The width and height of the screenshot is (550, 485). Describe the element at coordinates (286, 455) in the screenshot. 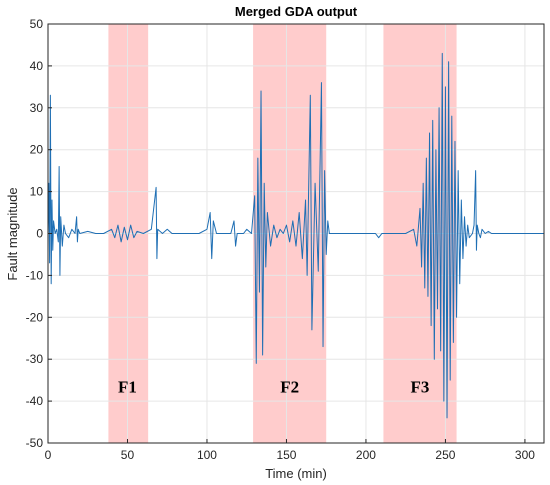

I see `x-tick-label: 150` at that location.